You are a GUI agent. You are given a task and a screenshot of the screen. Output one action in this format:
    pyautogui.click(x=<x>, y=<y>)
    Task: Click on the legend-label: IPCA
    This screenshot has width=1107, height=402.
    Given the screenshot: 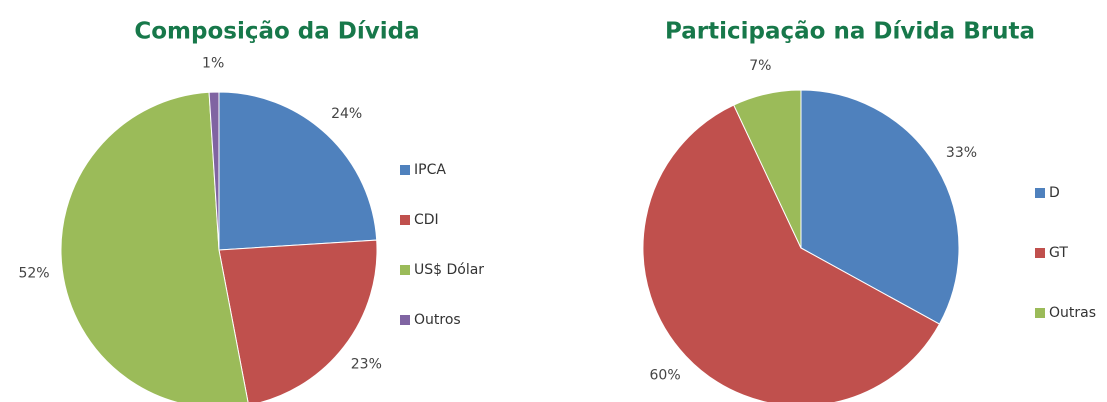 What is the action you would take?
    pyautogui.click(x=430, y=170)
    